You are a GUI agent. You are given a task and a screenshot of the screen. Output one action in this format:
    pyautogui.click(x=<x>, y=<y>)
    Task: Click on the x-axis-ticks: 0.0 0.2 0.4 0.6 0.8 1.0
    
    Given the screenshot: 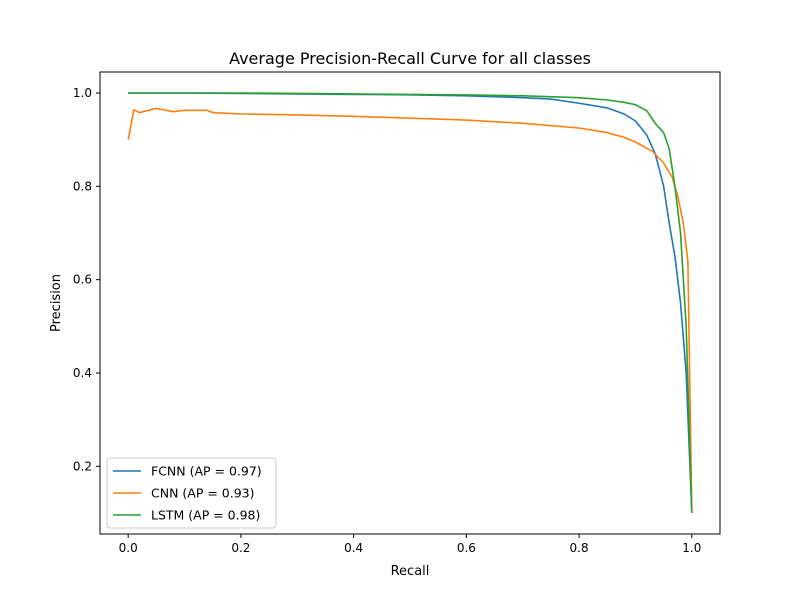 What is the action you would take?
    pyautogui.click(x=410, y=544)
    